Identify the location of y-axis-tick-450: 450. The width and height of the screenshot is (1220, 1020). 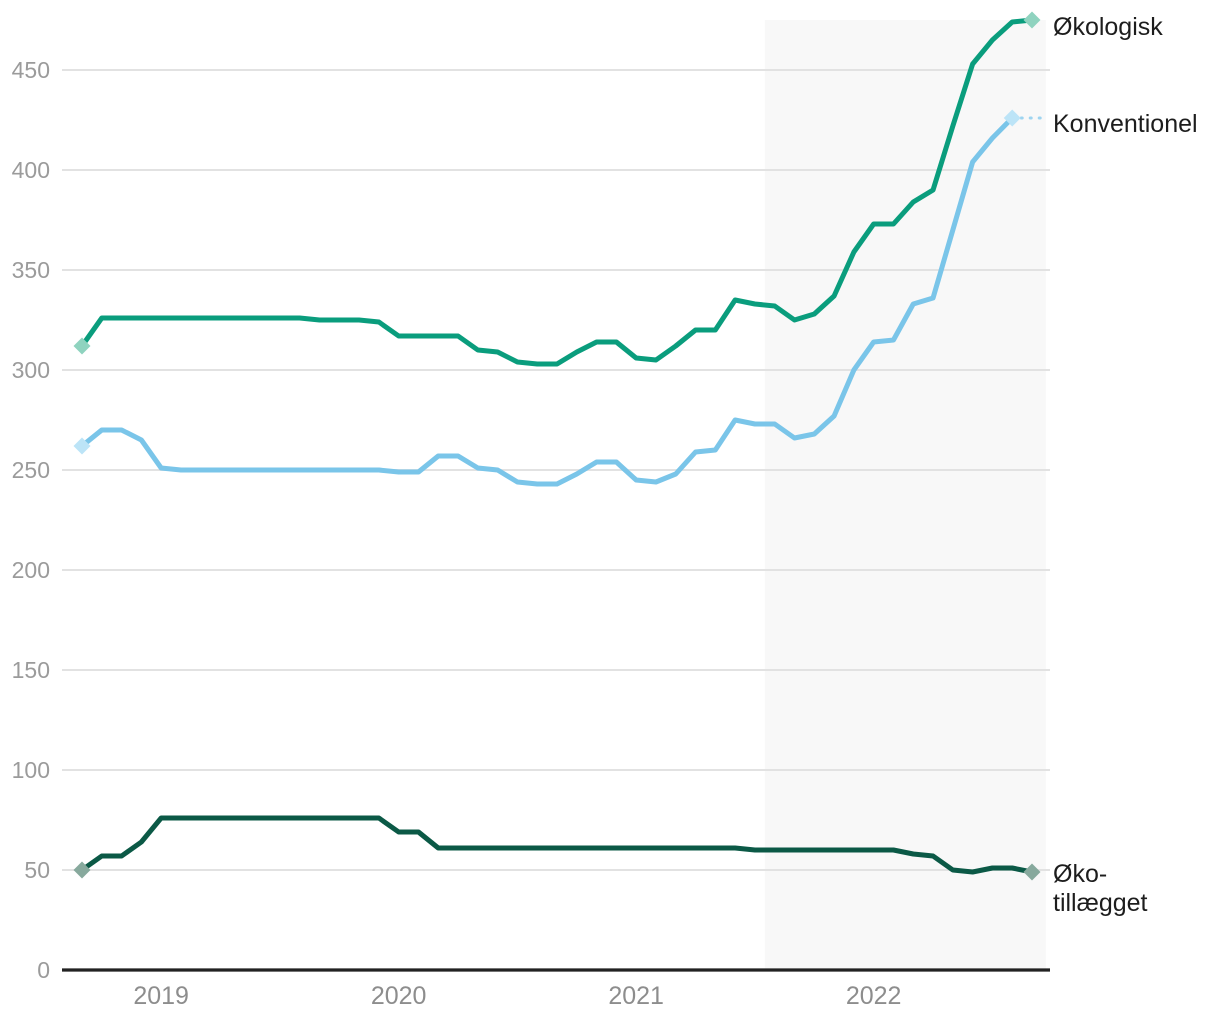
(30, 70).